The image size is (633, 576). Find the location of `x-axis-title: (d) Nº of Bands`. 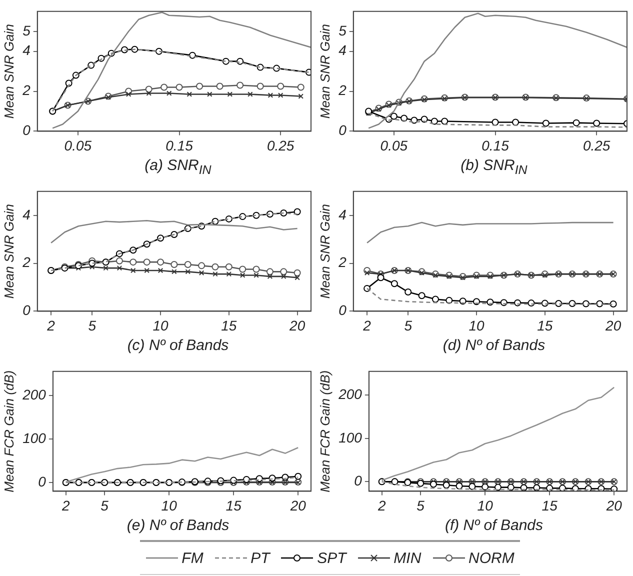

x-axis-title: (d) Nº of Bands is located at coordinates (494, 345).